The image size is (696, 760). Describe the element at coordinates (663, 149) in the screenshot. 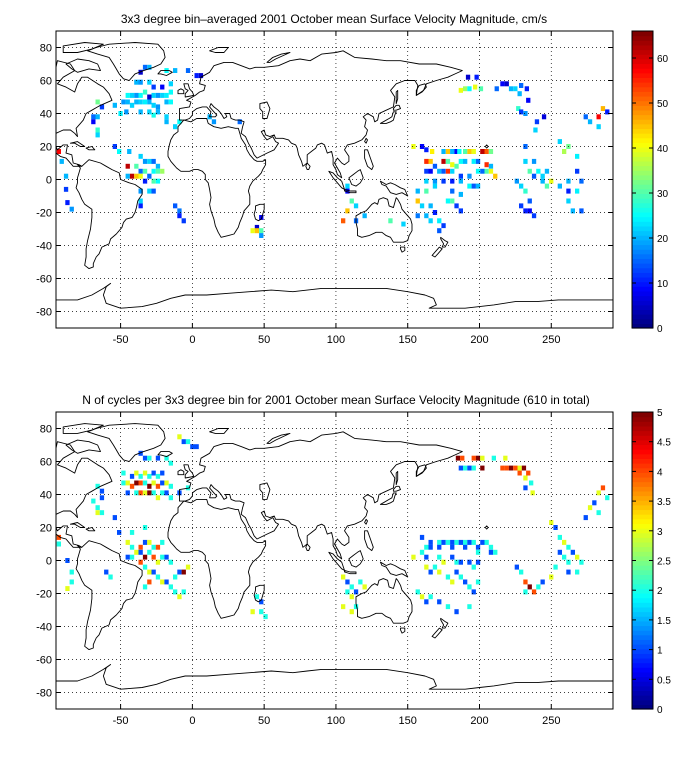

I see `velocity-colorbar-tick-label: 40` at that location.